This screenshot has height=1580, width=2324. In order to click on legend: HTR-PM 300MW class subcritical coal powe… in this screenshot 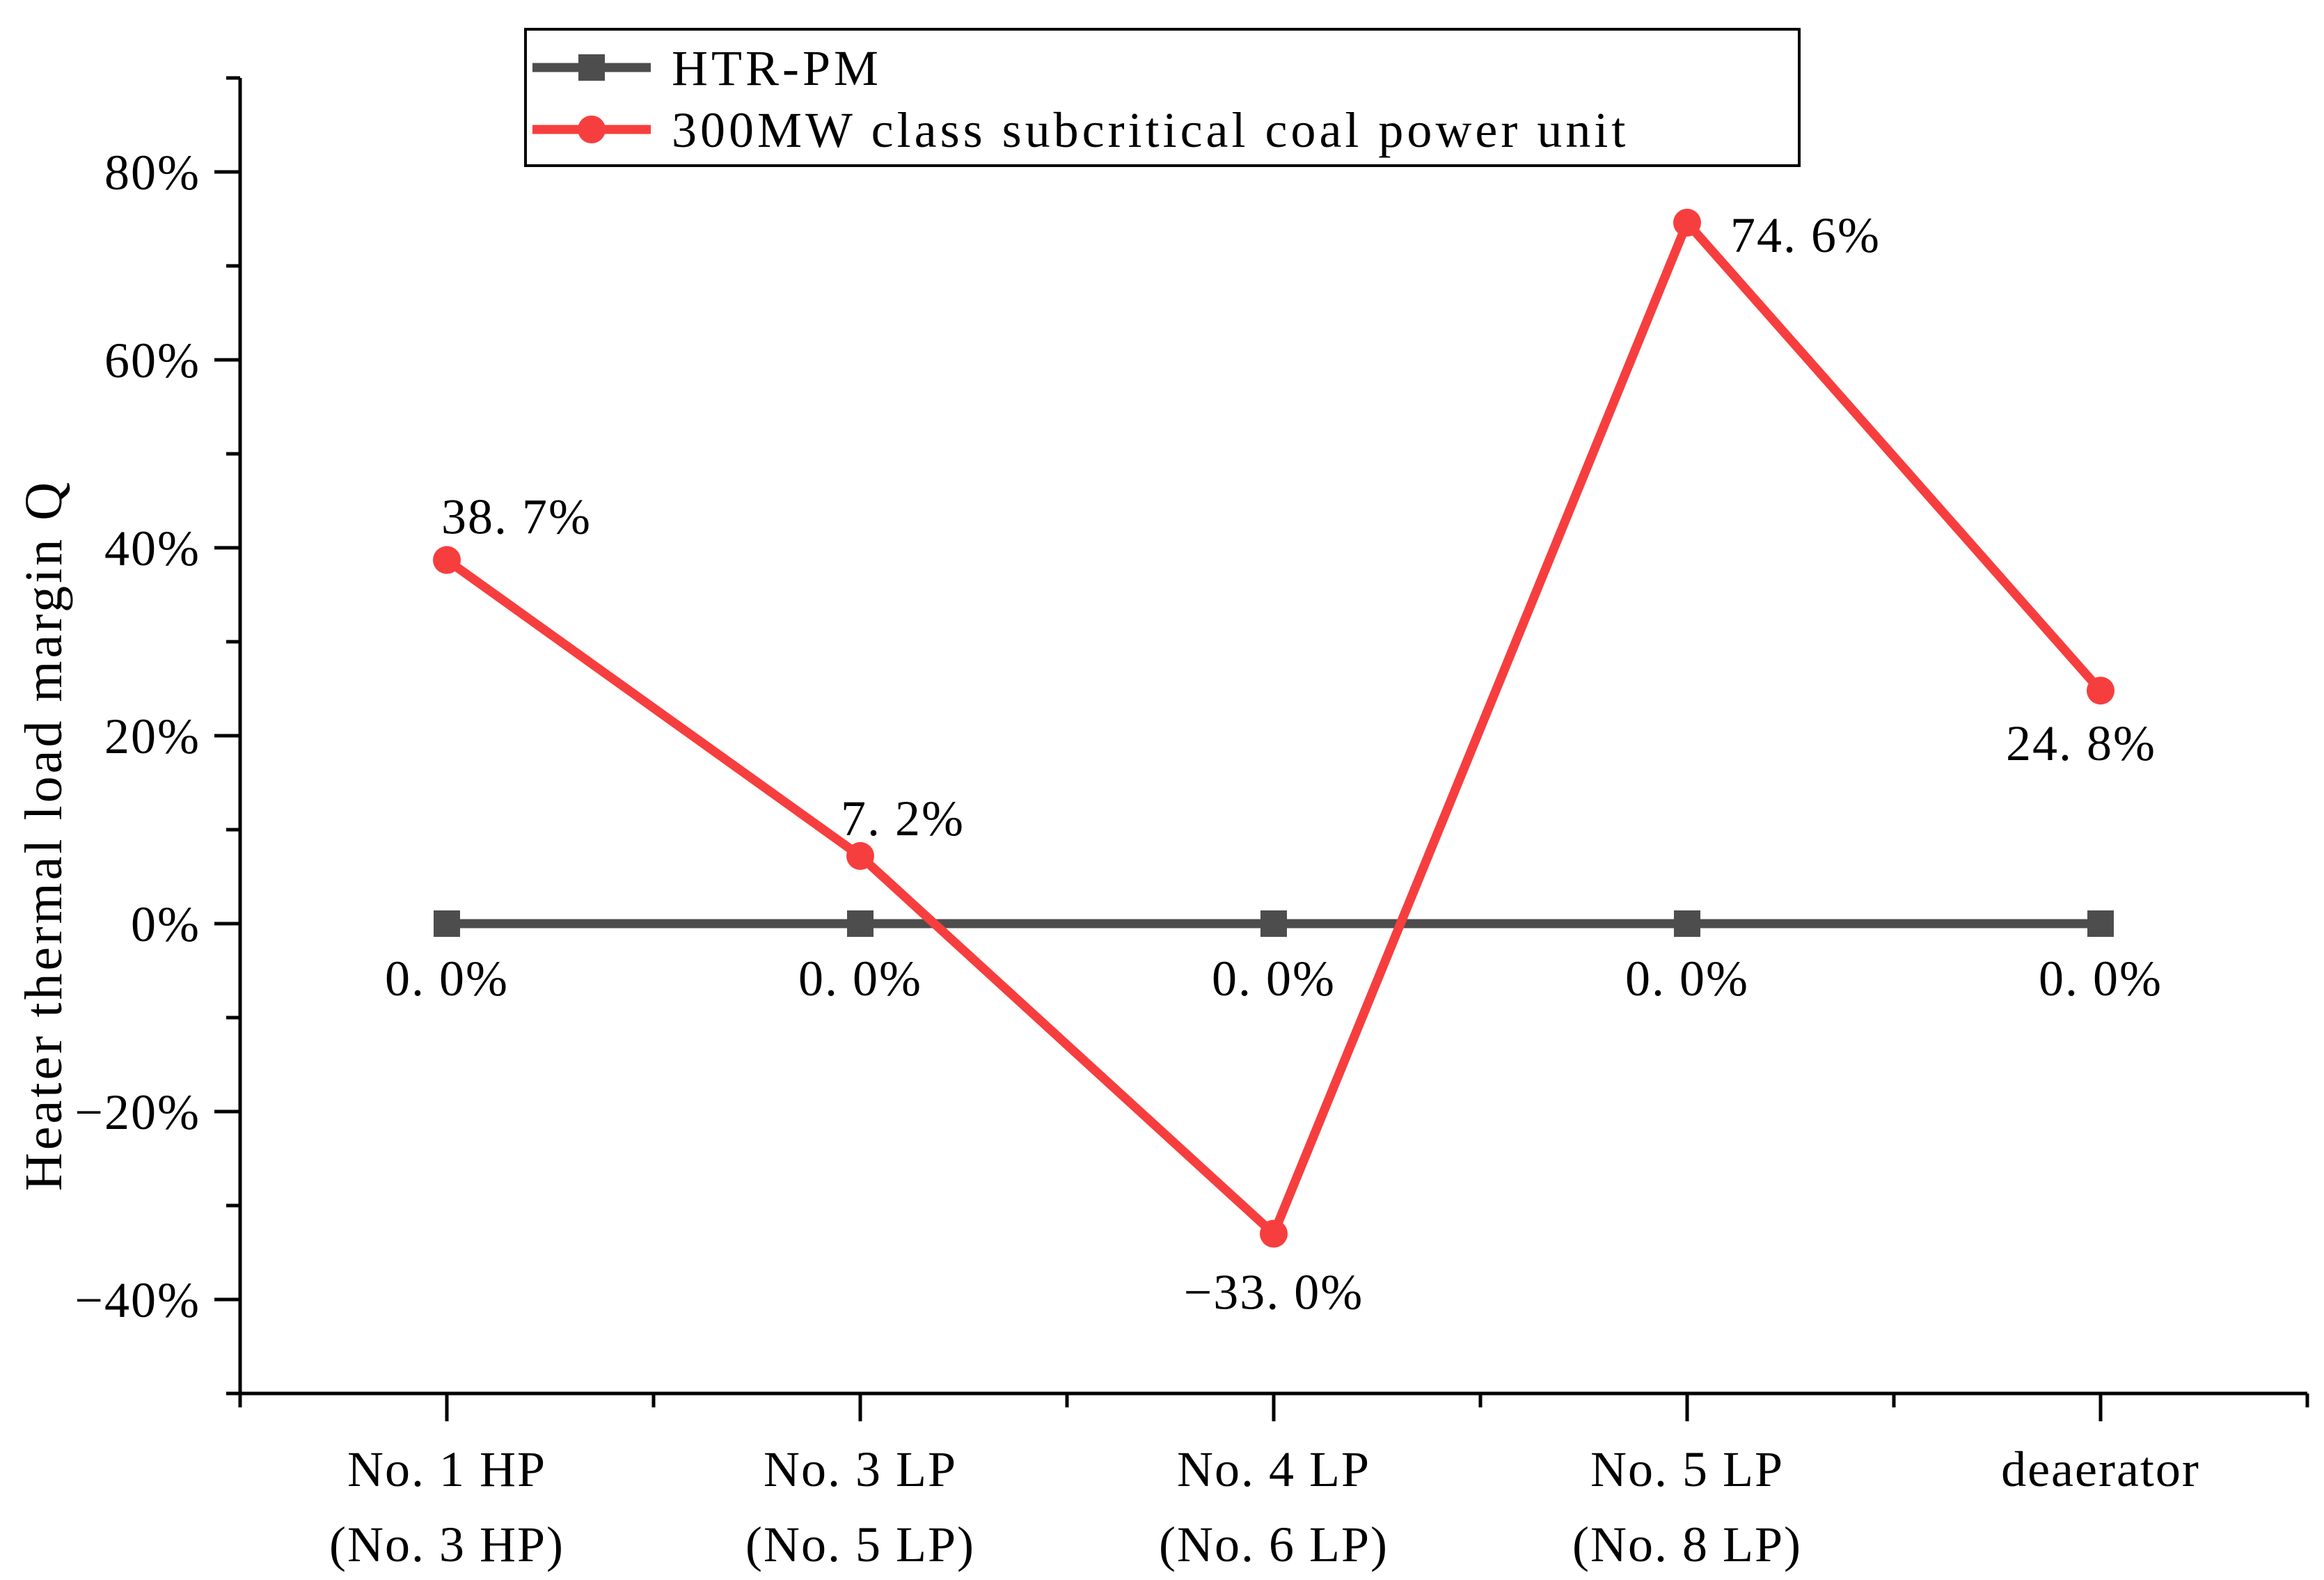, I will do `click(1163, 97)`.